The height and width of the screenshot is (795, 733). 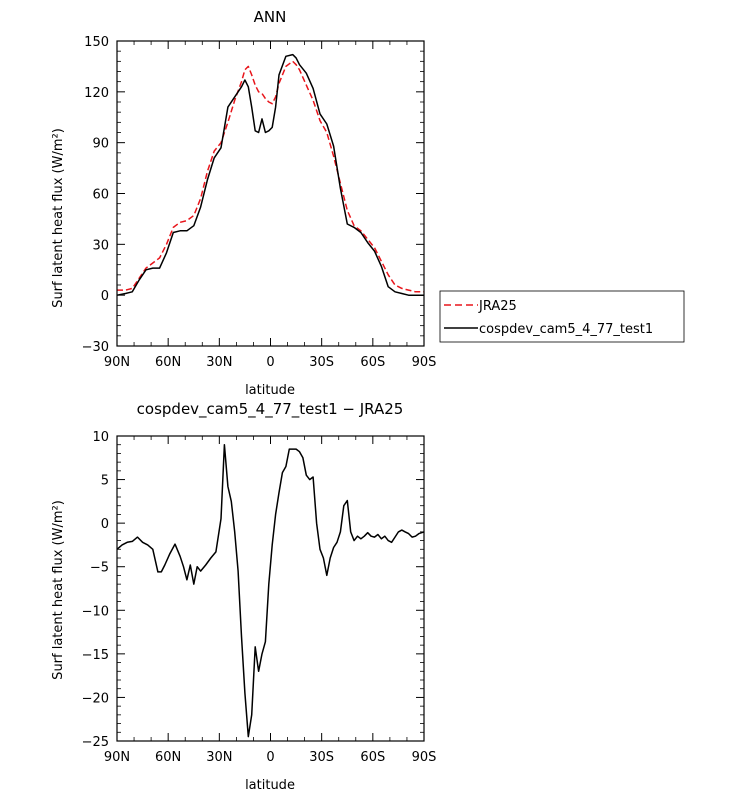 What do you see at coordinates (100, 245) in the screenshot?
I see `top-y-tick-label: 30` at bounding box center [100, 245].